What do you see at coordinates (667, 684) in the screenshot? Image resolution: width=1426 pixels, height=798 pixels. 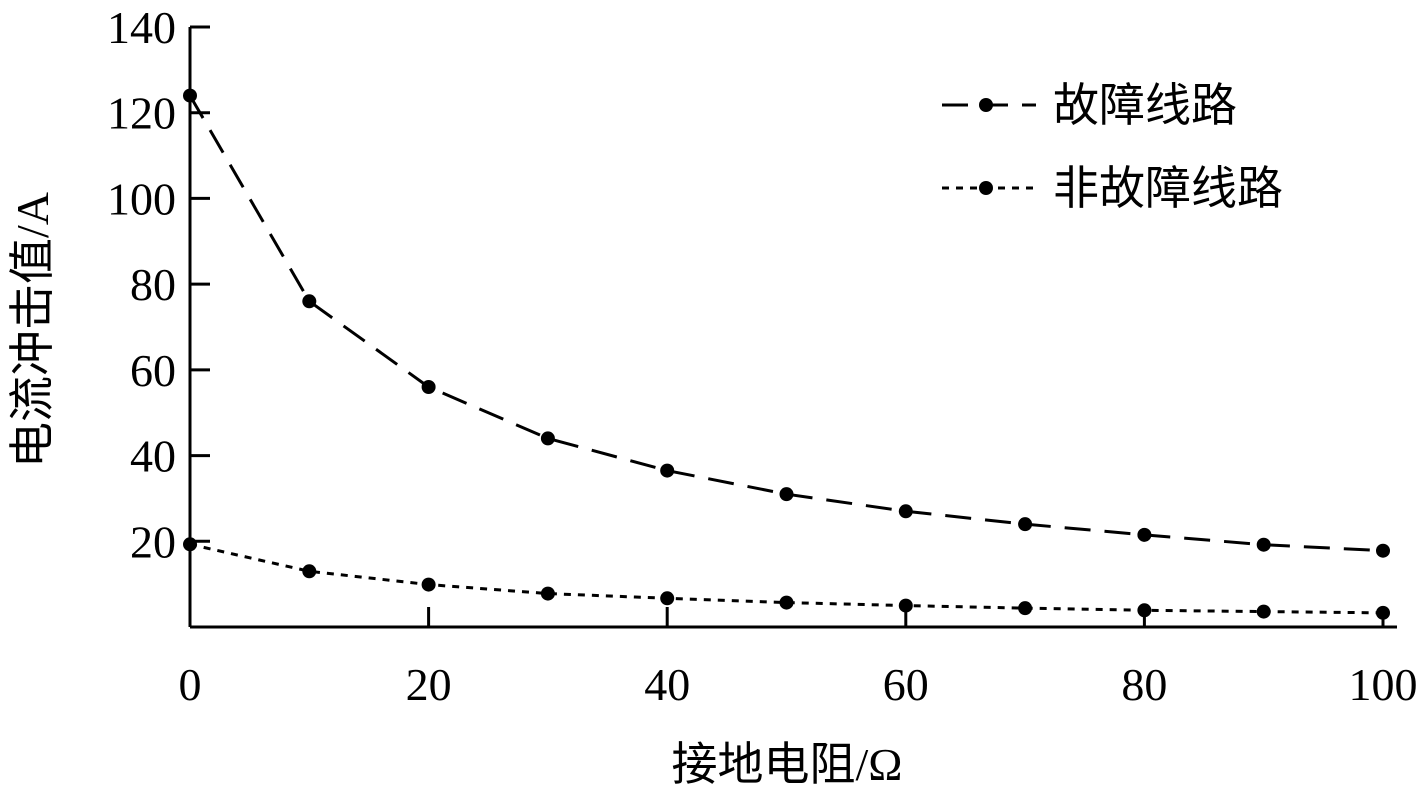 I see `x-tick-label: 40` at bounding box center [667, 684].